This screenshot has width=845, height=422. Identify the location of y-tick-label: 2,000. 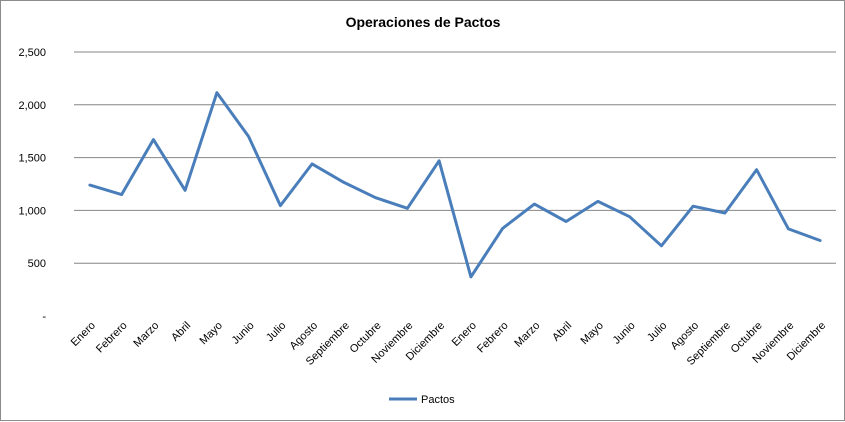
(32, 106).